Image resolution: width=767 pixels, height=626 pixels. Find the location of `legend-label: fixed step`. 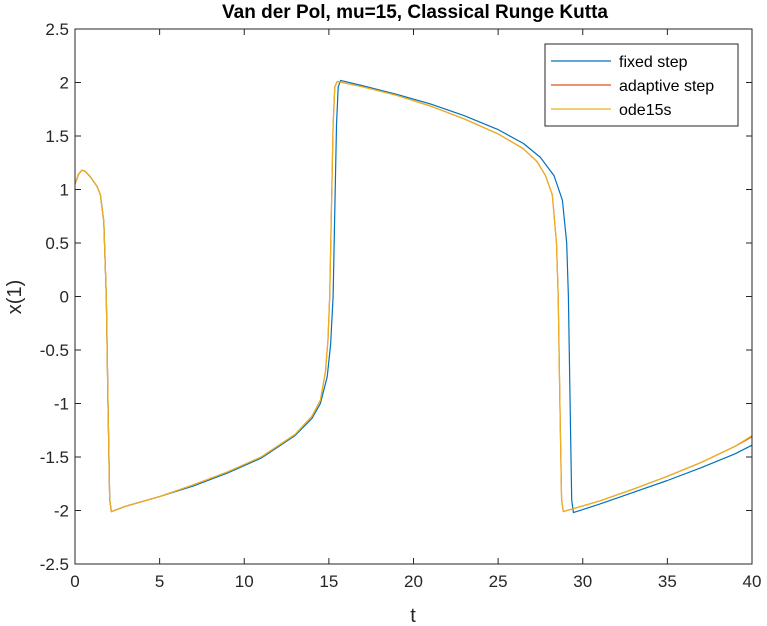

legend-label: fixed step is located at coordinates (653, 62).